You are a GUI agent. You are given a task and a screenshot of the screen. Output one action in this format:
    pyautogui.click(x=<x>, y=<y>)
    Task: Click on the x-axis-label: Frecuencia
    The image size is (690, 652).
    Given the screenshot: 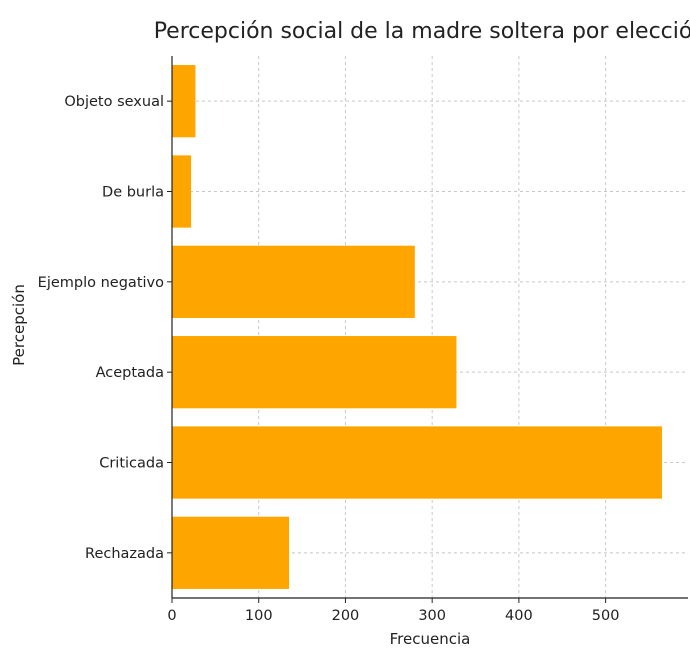 What is the action you would take?
    pyautogui.click(x=430, y=639)
    